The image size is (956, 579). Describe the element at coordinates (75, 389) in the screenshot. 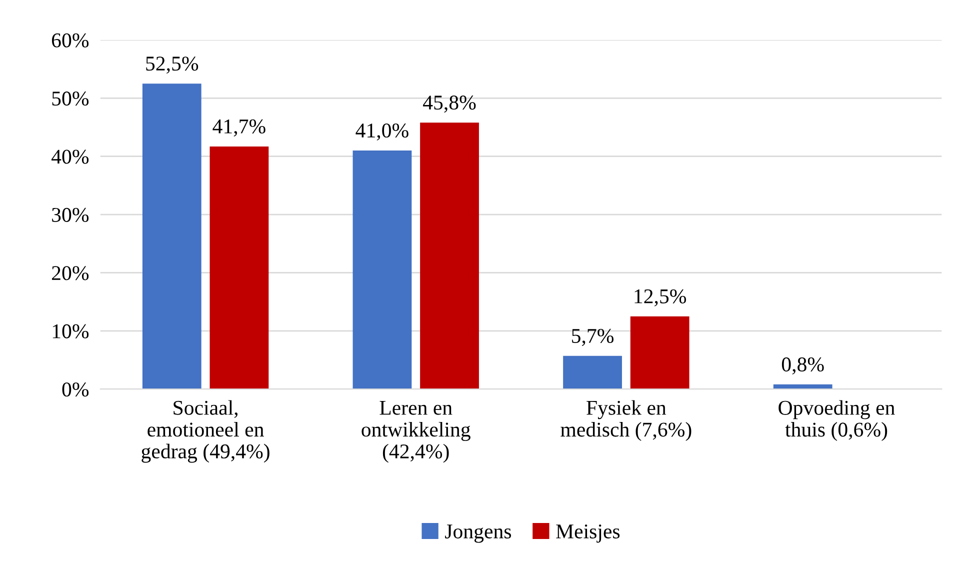

I see `y-tick-label: 0%` at that location.